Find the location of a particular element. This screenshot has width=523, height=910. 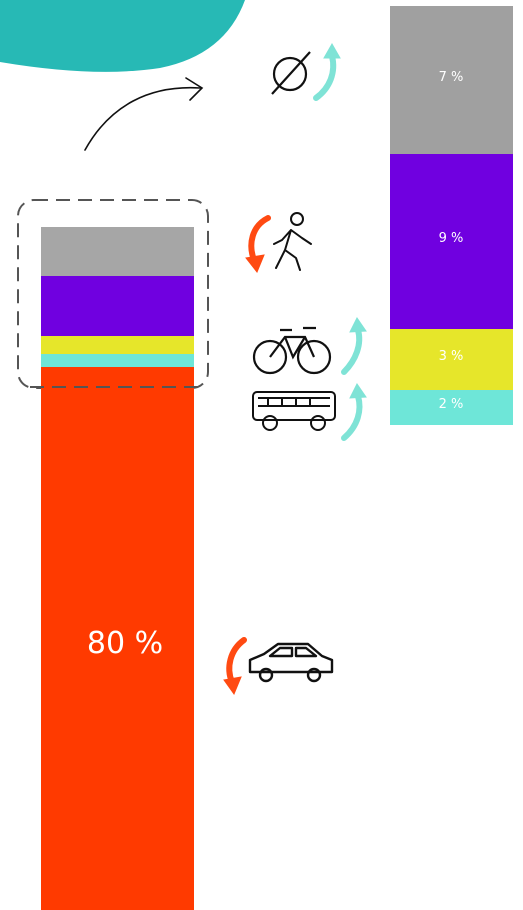

zoom-label-bus: 2 % is located at coordinates (451, 404).